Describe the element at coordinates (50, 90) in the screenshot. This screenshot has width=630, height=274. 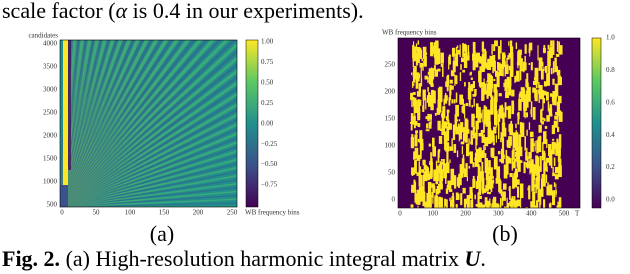
I see `y-tick-label: 3000` at that location.